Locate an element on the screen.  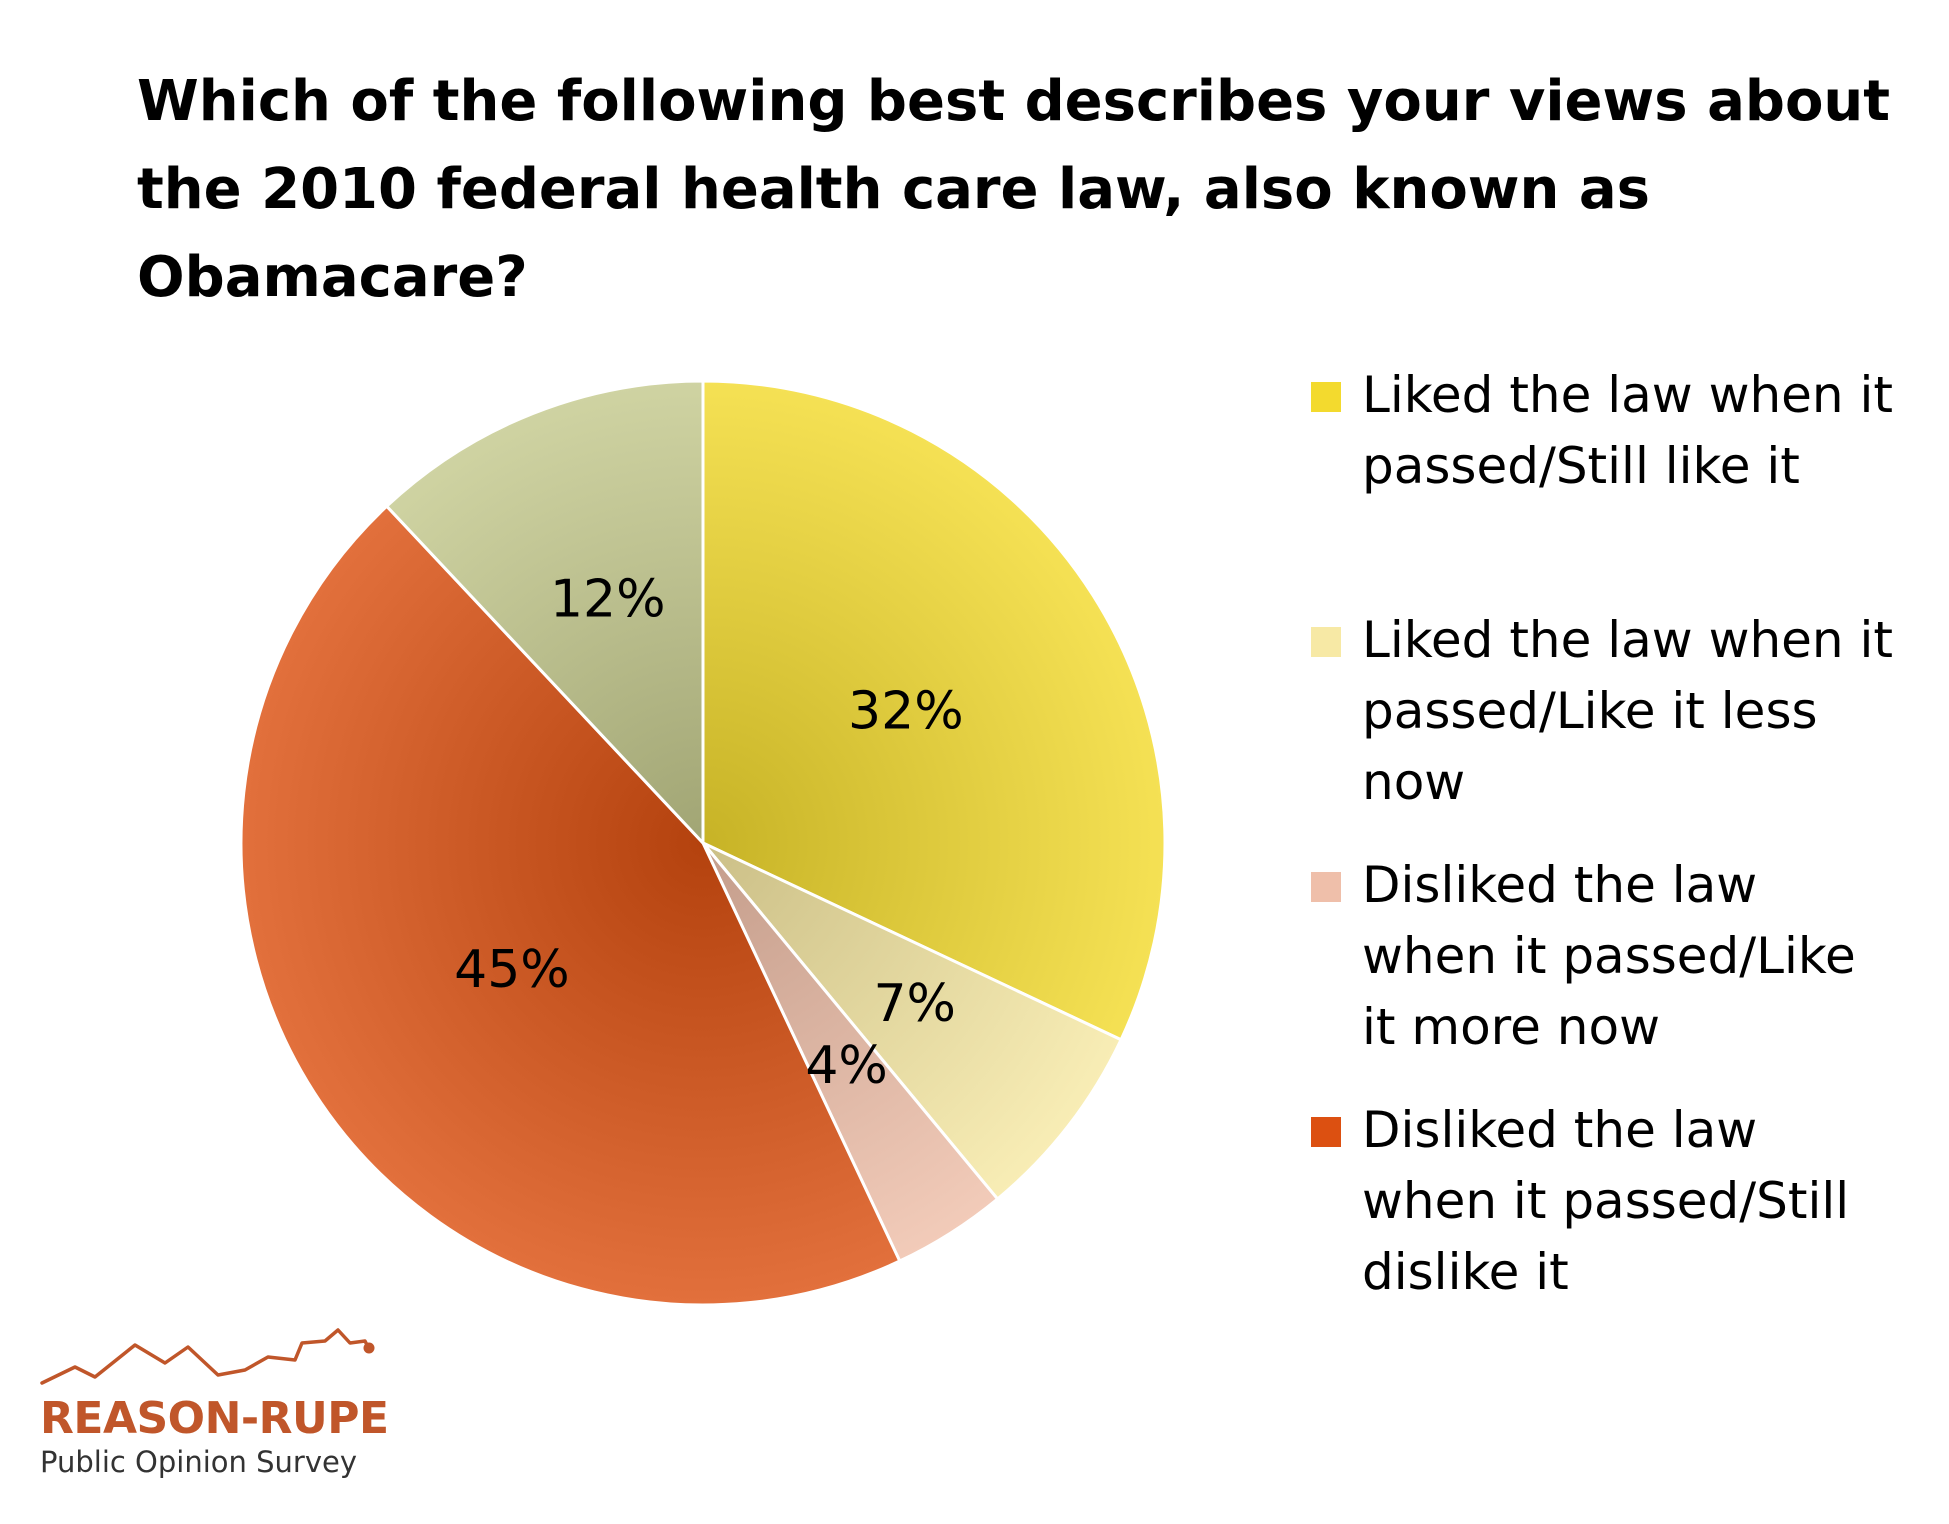
pie-data-labels: 32% 7%4% 45% 12% is located at coordinates (708, 832).